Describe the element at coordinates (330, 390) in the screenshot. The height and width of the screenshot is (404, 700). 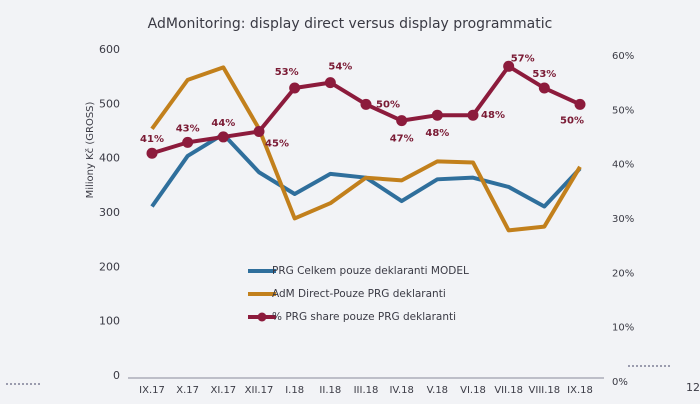
I see `x-tick-label: II.18` at that location.